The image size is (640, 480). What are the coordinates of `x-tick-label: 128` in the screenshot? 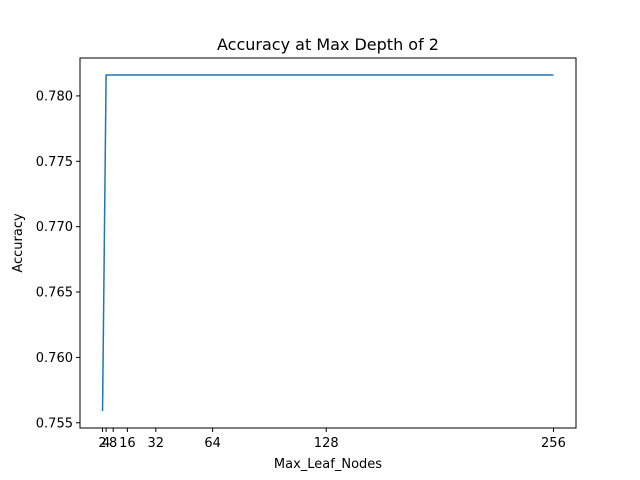 It's located at (326, 443).